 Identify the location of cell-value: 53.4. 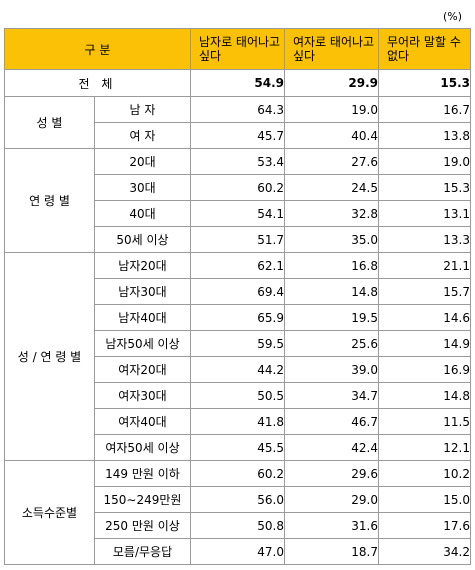
(237, 161).